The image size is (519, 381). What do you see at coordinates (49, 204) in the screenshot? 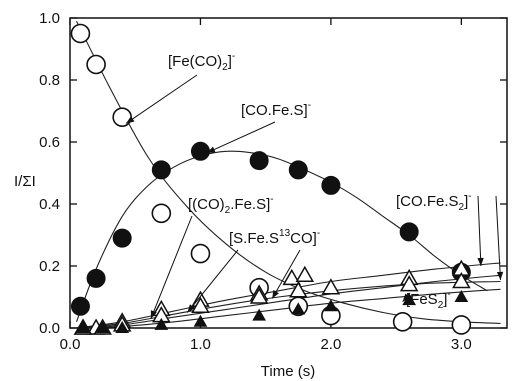
I see `y-tick-label: 0.4` at bounding box center [49, 204].